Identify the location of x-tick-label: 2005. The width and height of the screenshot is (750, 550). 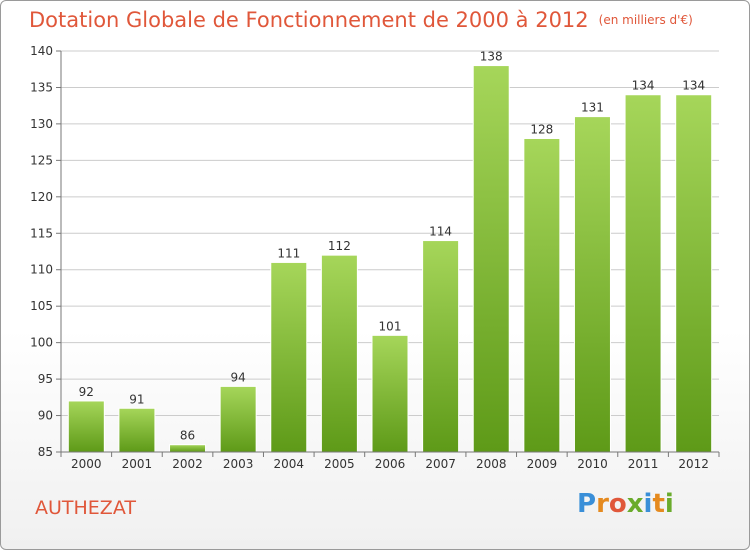
(339, 464).